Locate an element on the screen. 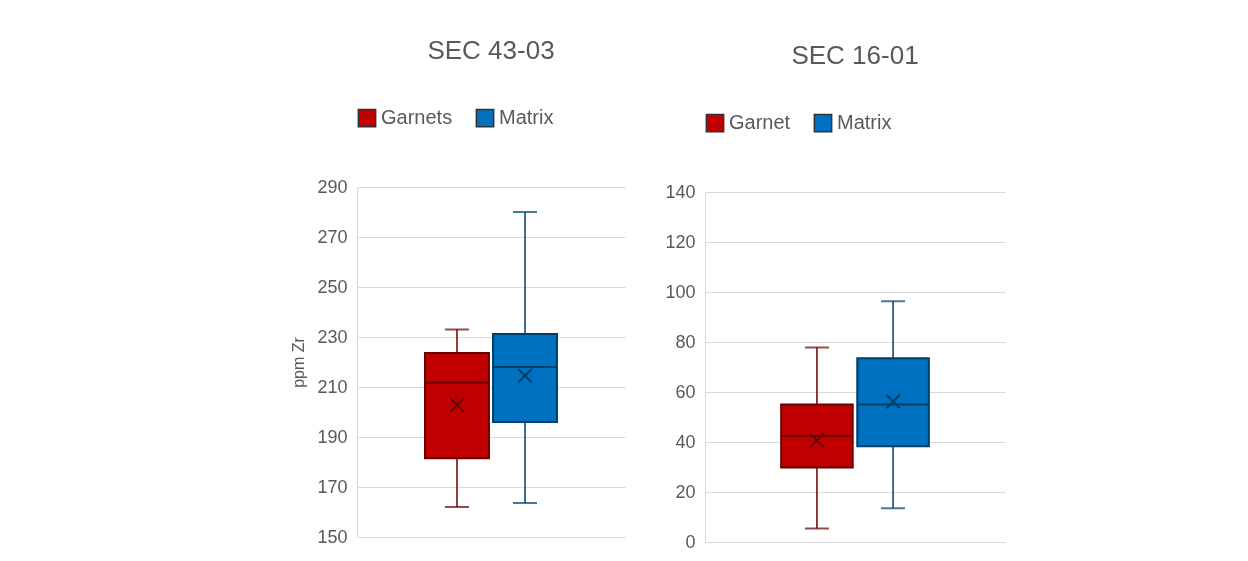 This screenshot has width=1248, height=561. legend-label: Garnets is located at coordinates (417, 117).